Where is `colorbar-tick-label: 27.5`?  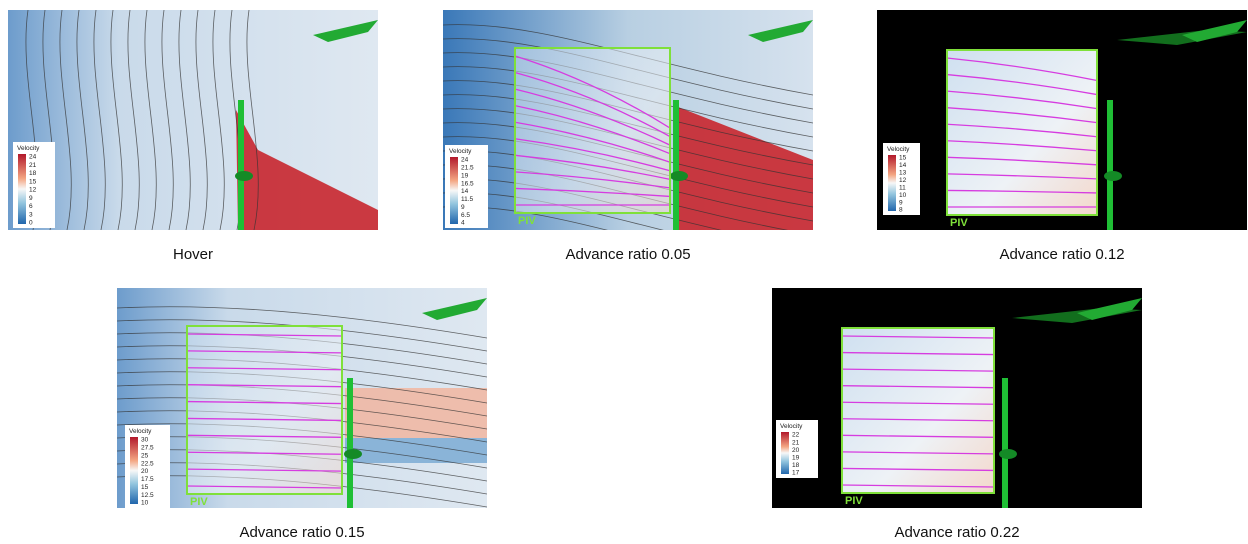
colorbar-tick-label: 27.5 is located at coordinates (147, 448).